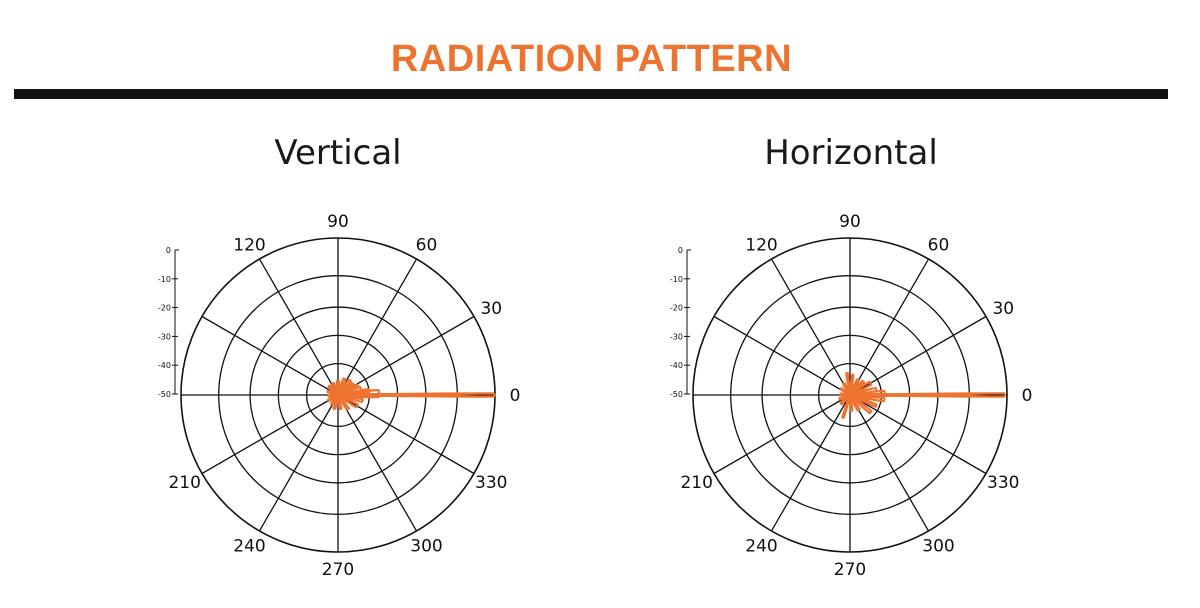 The image size is (1200, 608). Describe the element at coordinates (591, 59) in the screenshot. I see `page-title: RADIATION PATTERN` at that location.